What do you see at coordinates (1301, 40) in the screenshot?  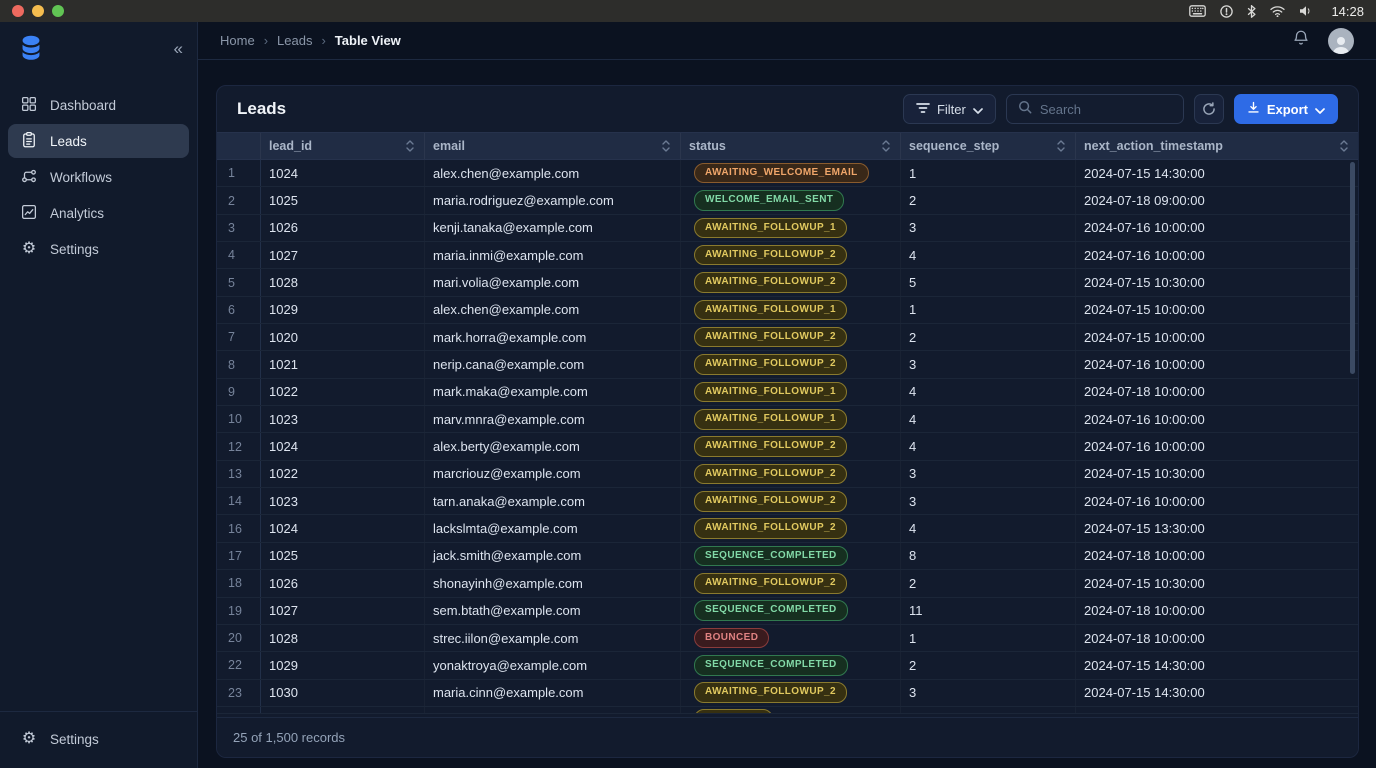 I see `bell-icon` at bounding box center [1301, 40].